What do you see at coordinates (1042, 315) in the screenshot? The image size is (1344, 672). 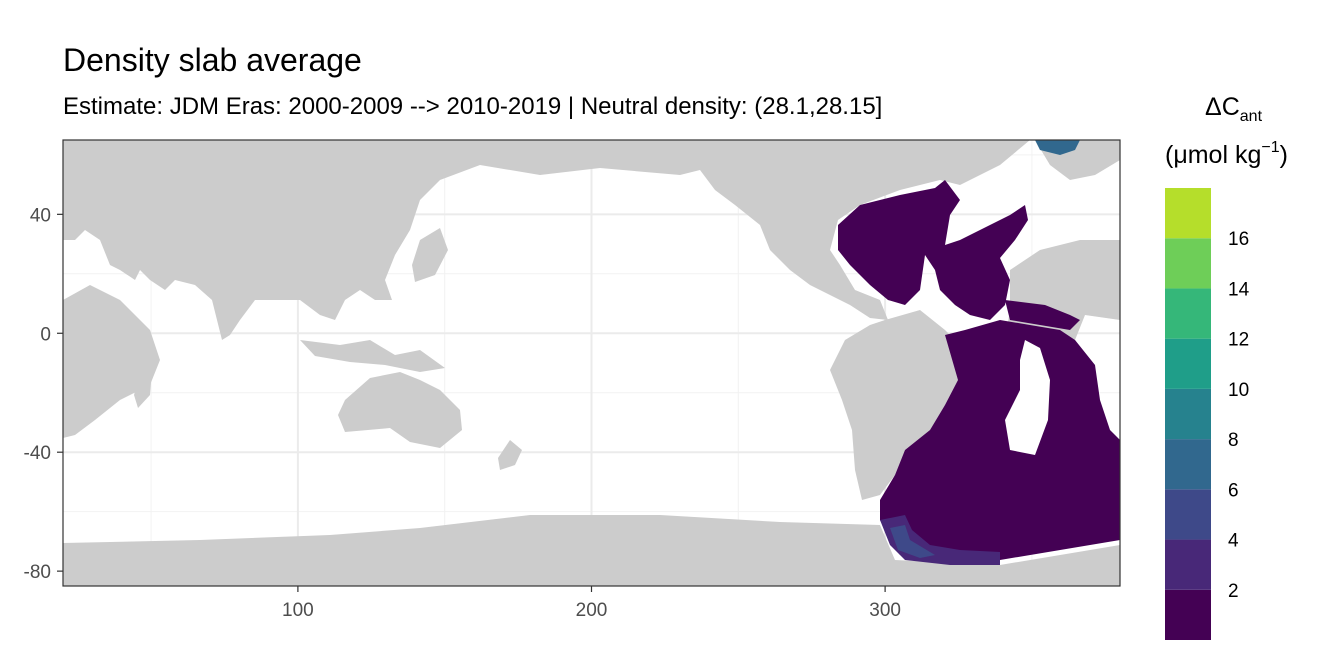 I see `data-mediterranean` at bounding box center [1042, 315].